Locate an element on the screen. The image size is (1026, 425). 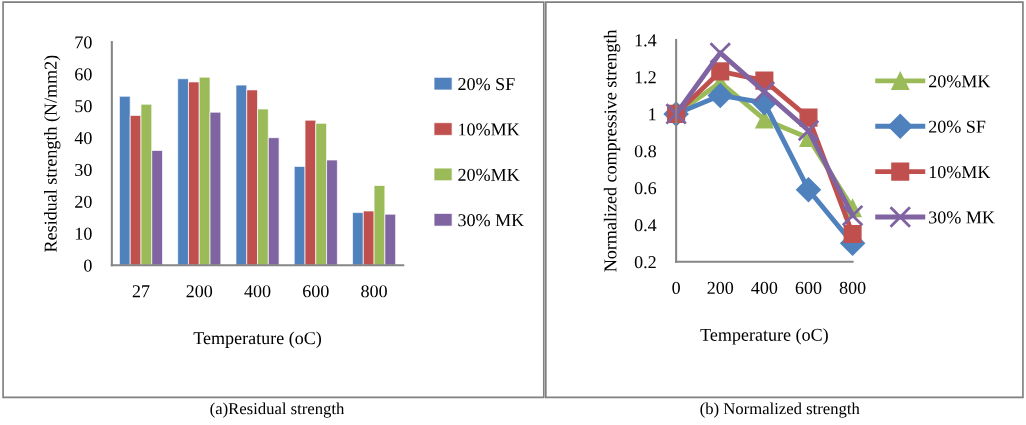
y-tick-label: 30 is located at coordinates (83, 170).